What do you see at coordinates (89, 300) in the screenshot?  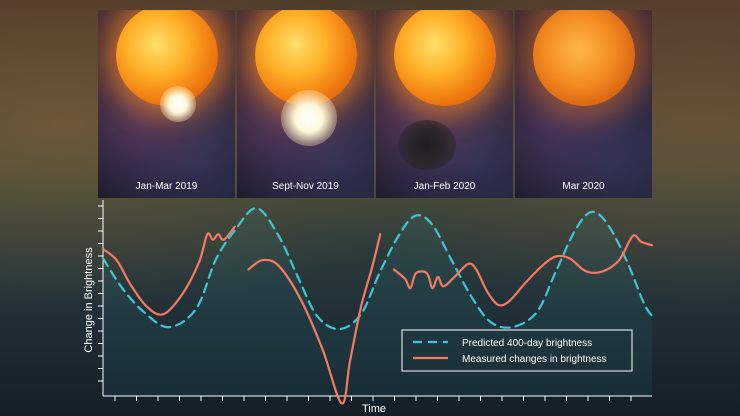 I see `y-axis-label: Change in Brightness` at bounding box center [89, 300].